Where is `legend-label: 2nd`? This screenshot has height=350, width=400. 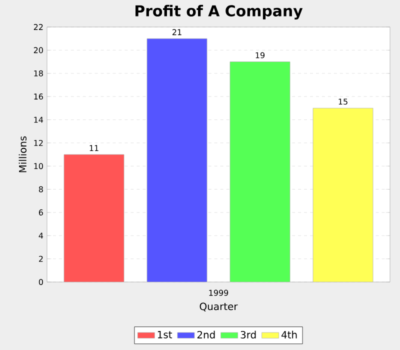
legend-label: 2nd is located at coordinates (206, 334).